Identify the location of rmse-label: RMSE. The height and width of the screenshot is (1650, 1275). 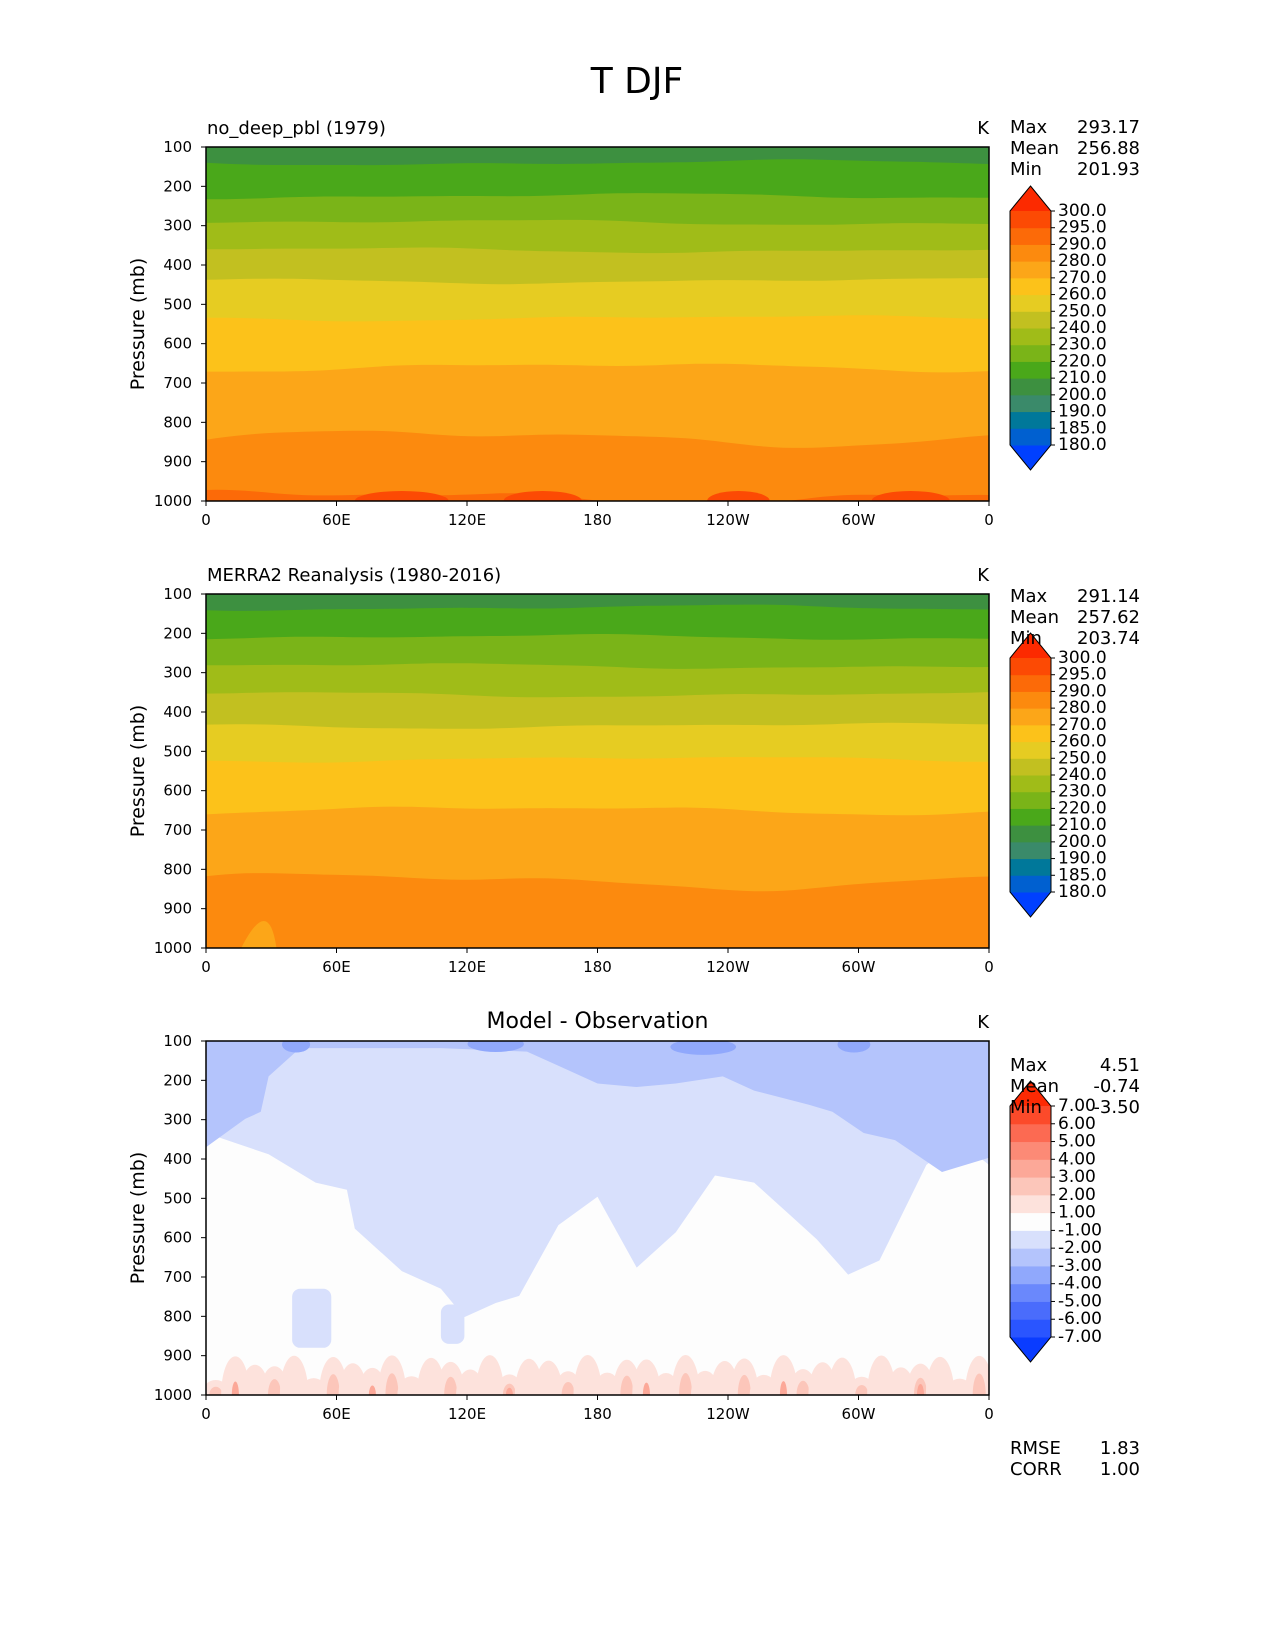
(1035, 1448).